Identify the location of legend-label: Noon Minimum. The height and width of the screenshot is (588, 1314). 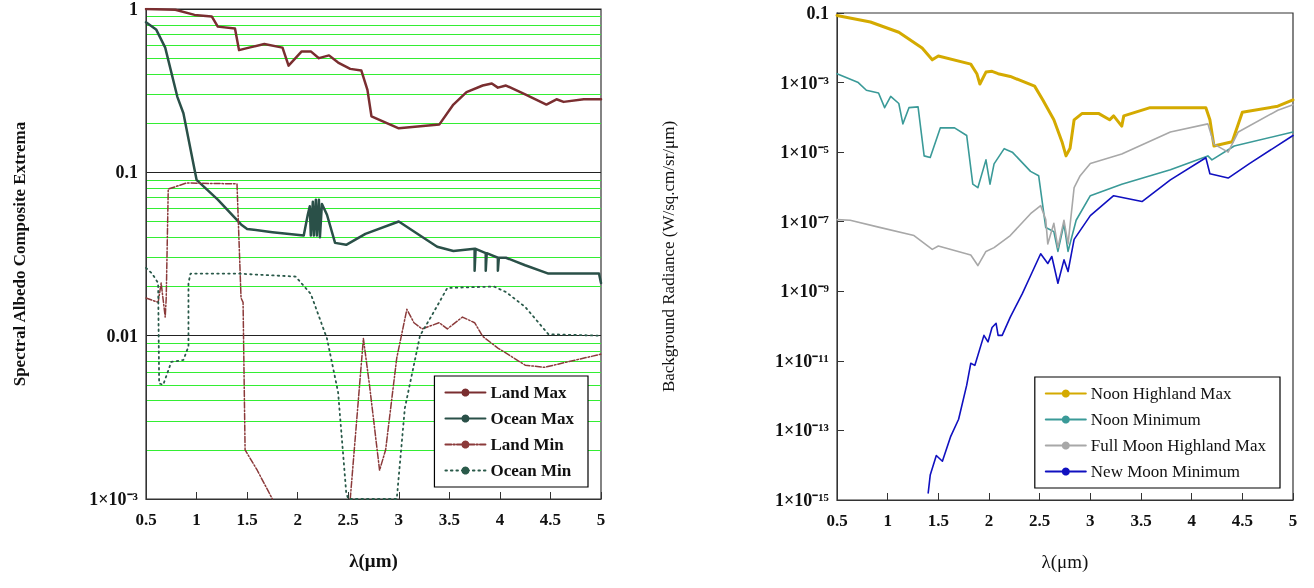
(1145, 419).